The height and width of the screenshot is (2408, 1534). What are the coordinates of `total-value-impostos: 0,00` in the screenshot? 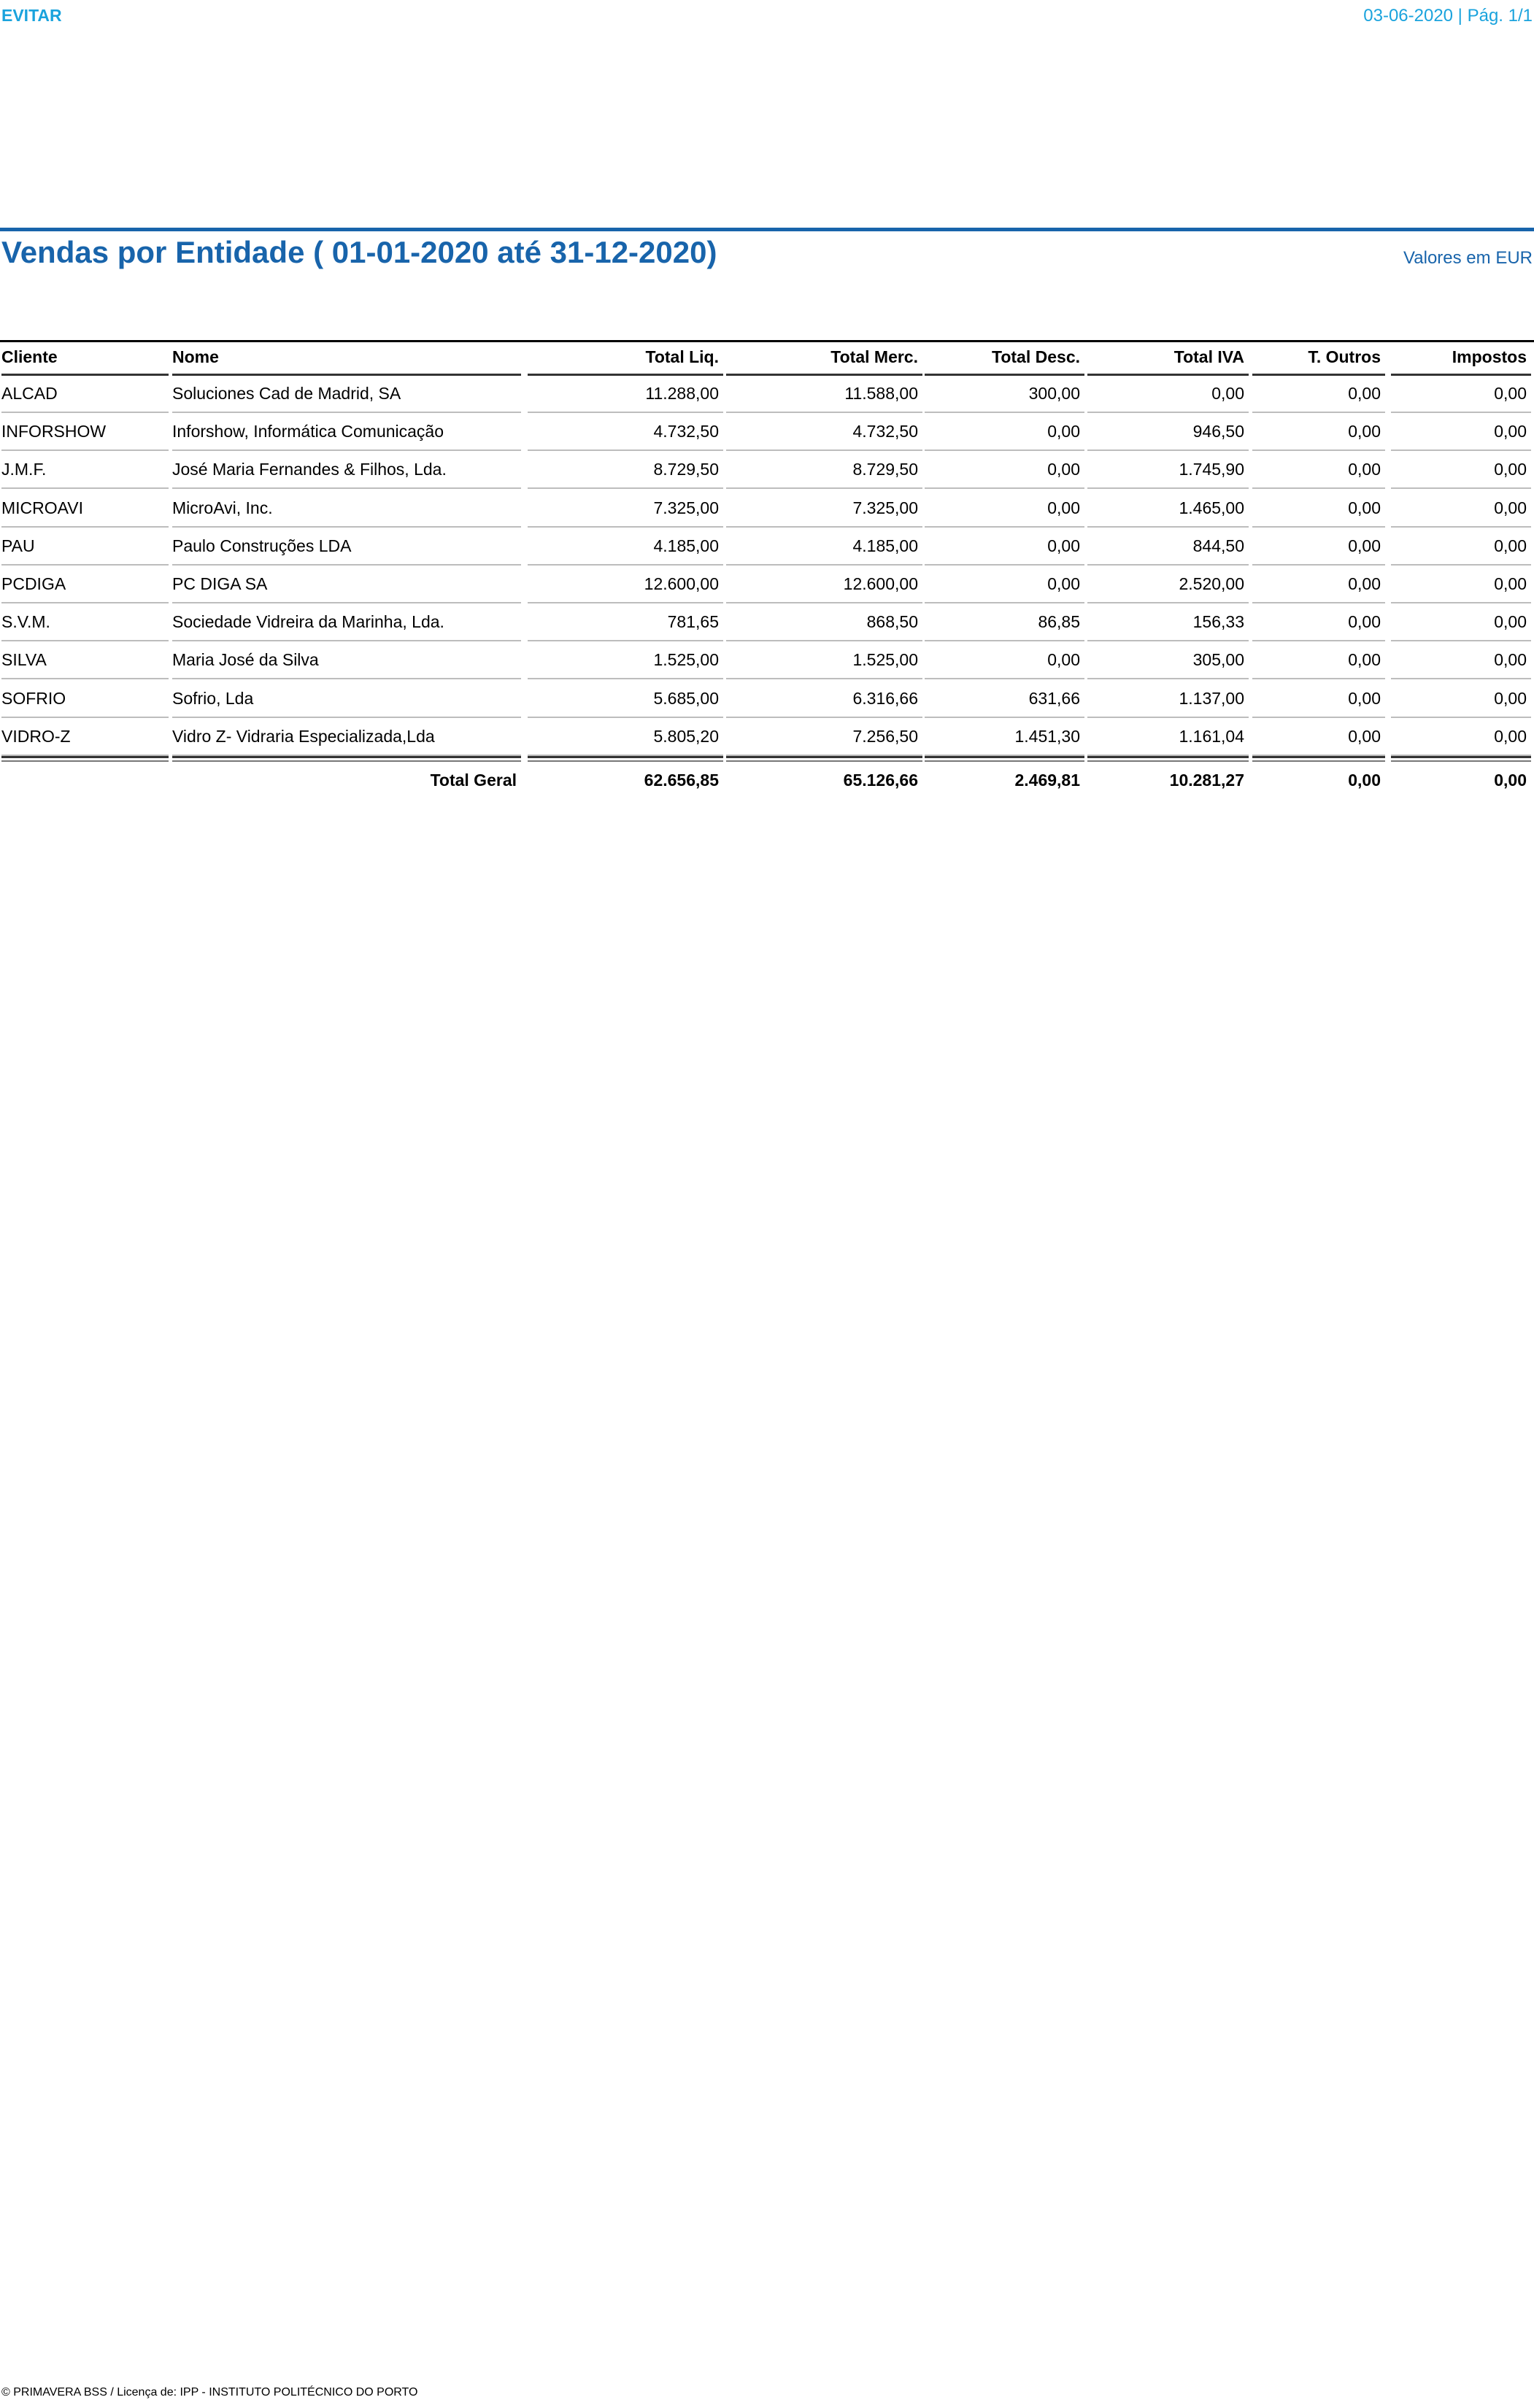 It's located at (1511, 780).